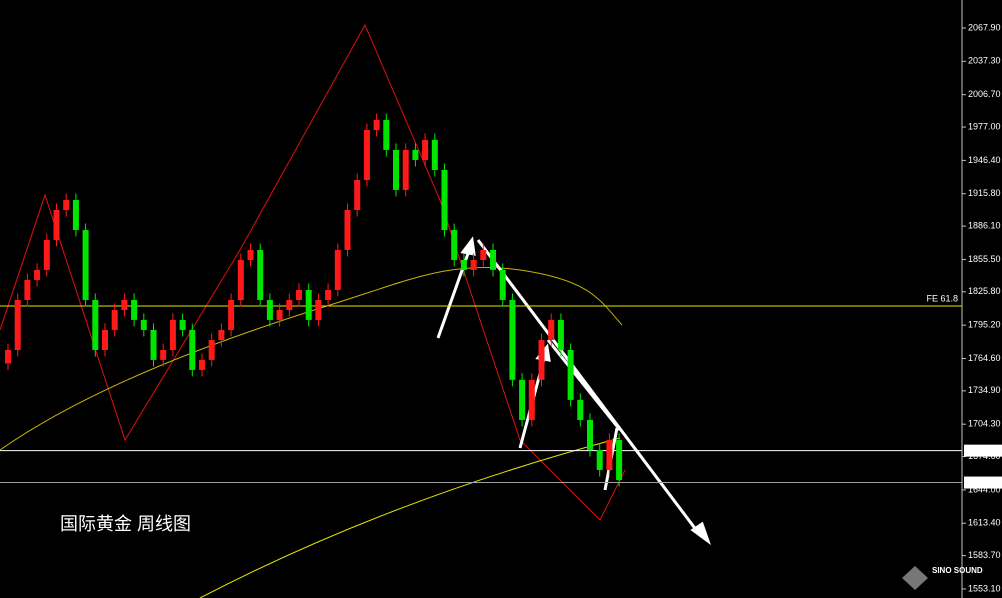 This screenshot has width=1002, height=598. What do you see at coordinates (984, 259) in the screenshot?
I see `y-tick-label: 1855.50` at bounding box center [984, 259].